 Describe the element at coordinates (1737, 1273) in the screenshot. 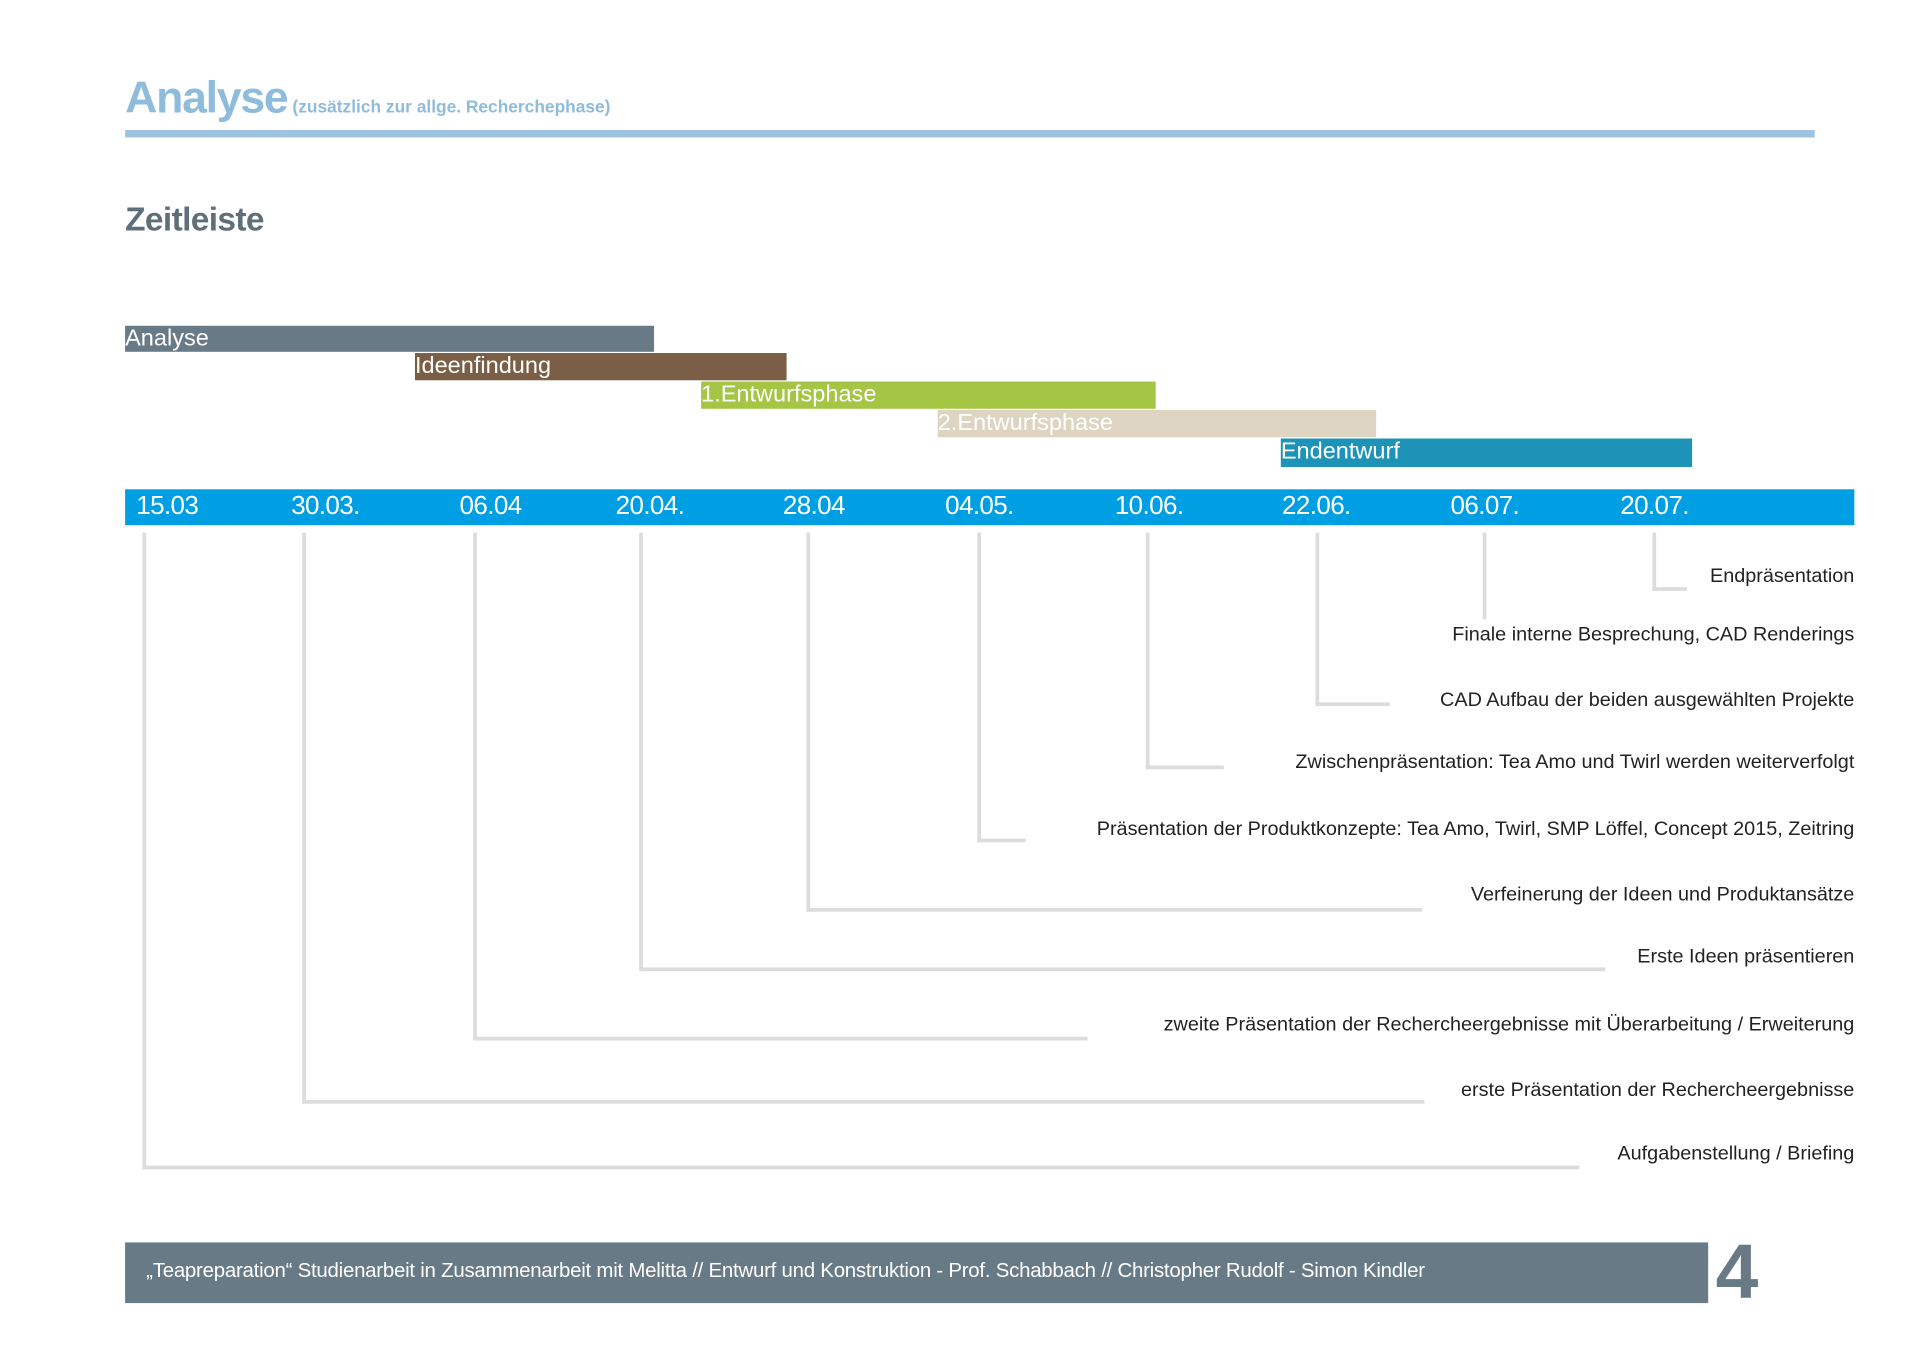

I see `page-number: 4` at that location.